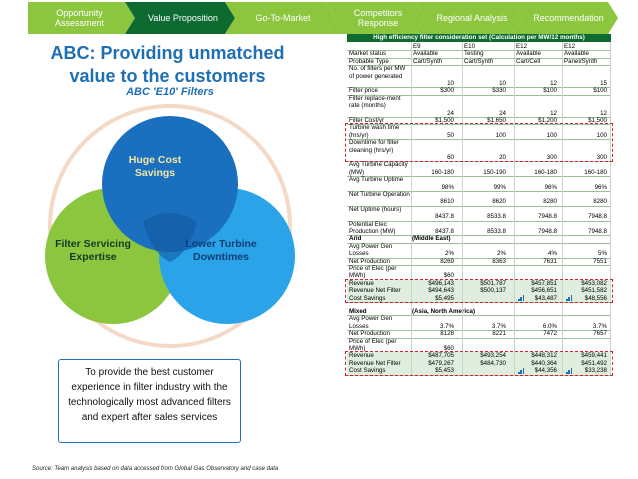 The width and height of the screenshot is (638, 479). Describe the element at coordinates (595, 172) in the screenshot. I see `table-cell: 160-180` at that location.